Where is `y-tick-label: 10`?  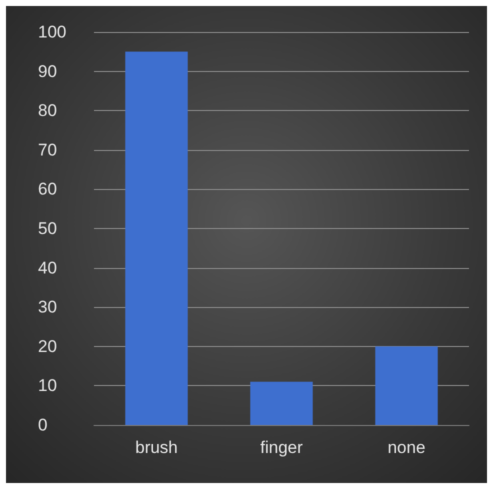
y-tick-label: 10 is located at coordinates (47, 386).